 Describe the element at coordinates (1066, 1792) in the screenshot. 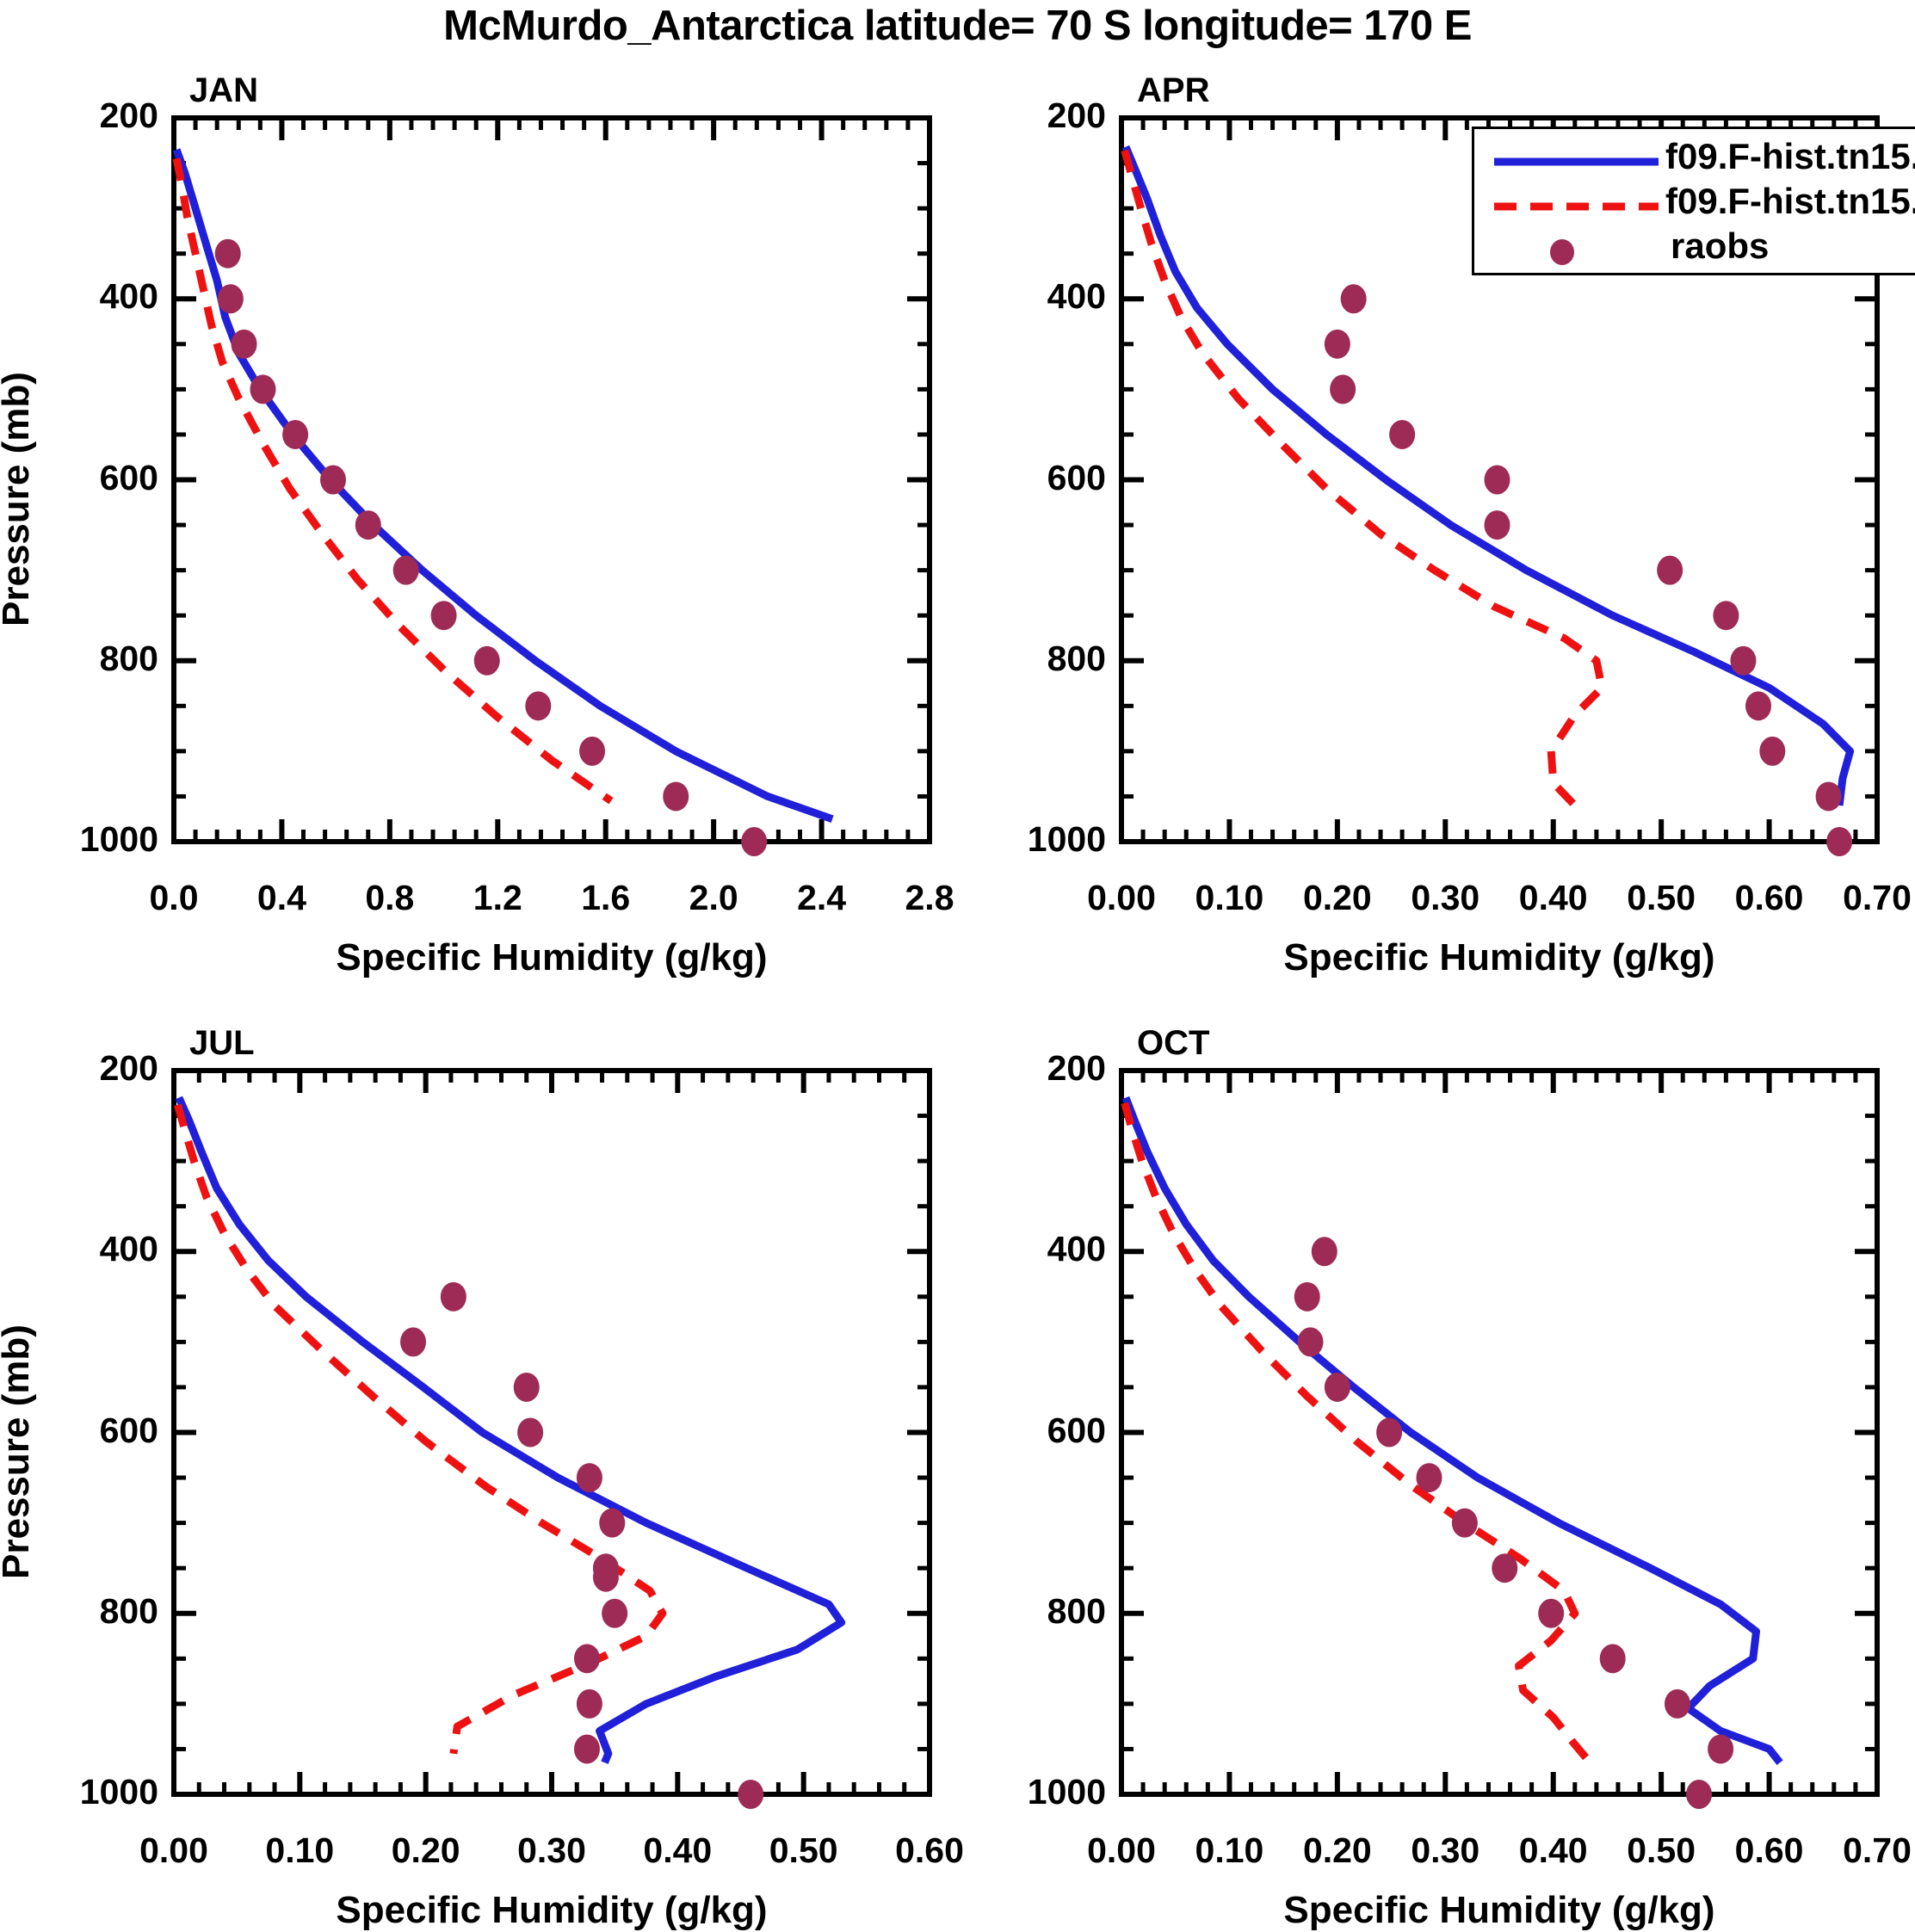

I see `y-tick-label: 1000` at that location.